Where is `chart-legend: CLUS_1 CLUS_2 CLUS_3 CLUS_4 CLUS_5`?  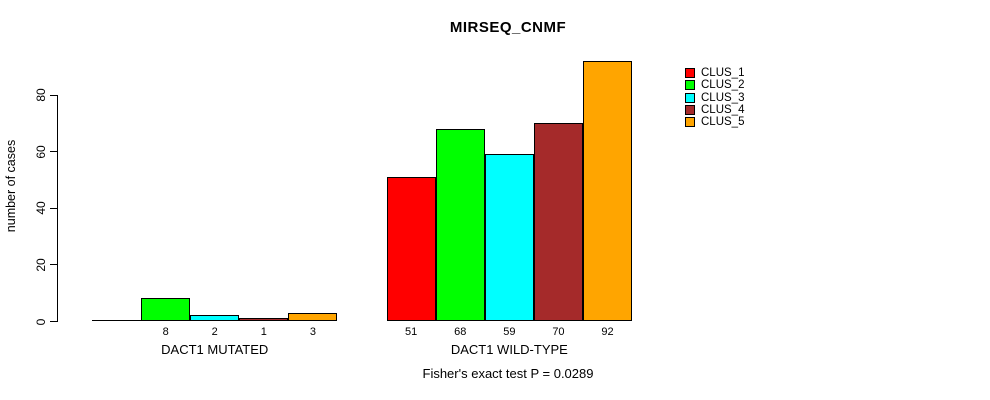 chart-legend: CLUS_1 CLUS_2 CLUS_3 CLUS_4 CLUS_5 is located at coordinates (714, 97).